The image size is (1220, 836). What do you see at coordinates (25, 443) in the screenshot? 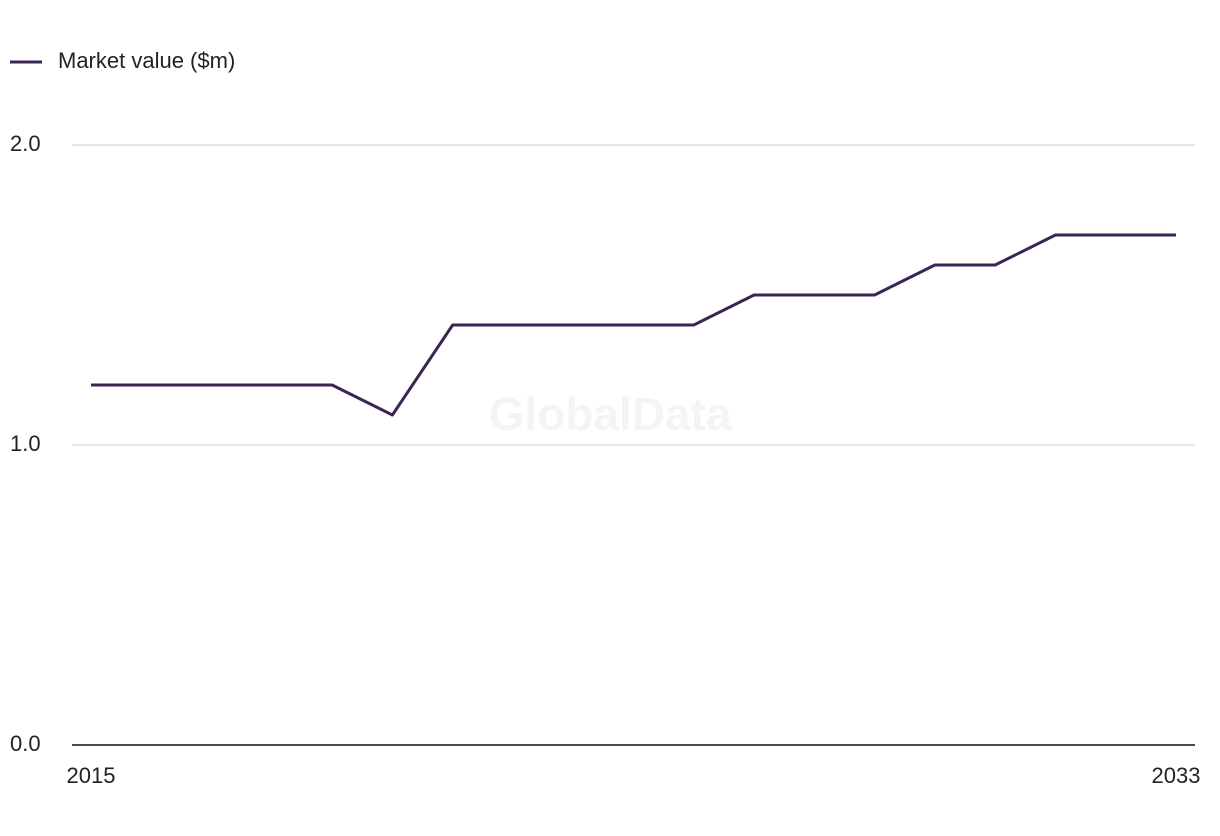
I see `y-tick-label: 1.0` at bounding box center [25, 443].